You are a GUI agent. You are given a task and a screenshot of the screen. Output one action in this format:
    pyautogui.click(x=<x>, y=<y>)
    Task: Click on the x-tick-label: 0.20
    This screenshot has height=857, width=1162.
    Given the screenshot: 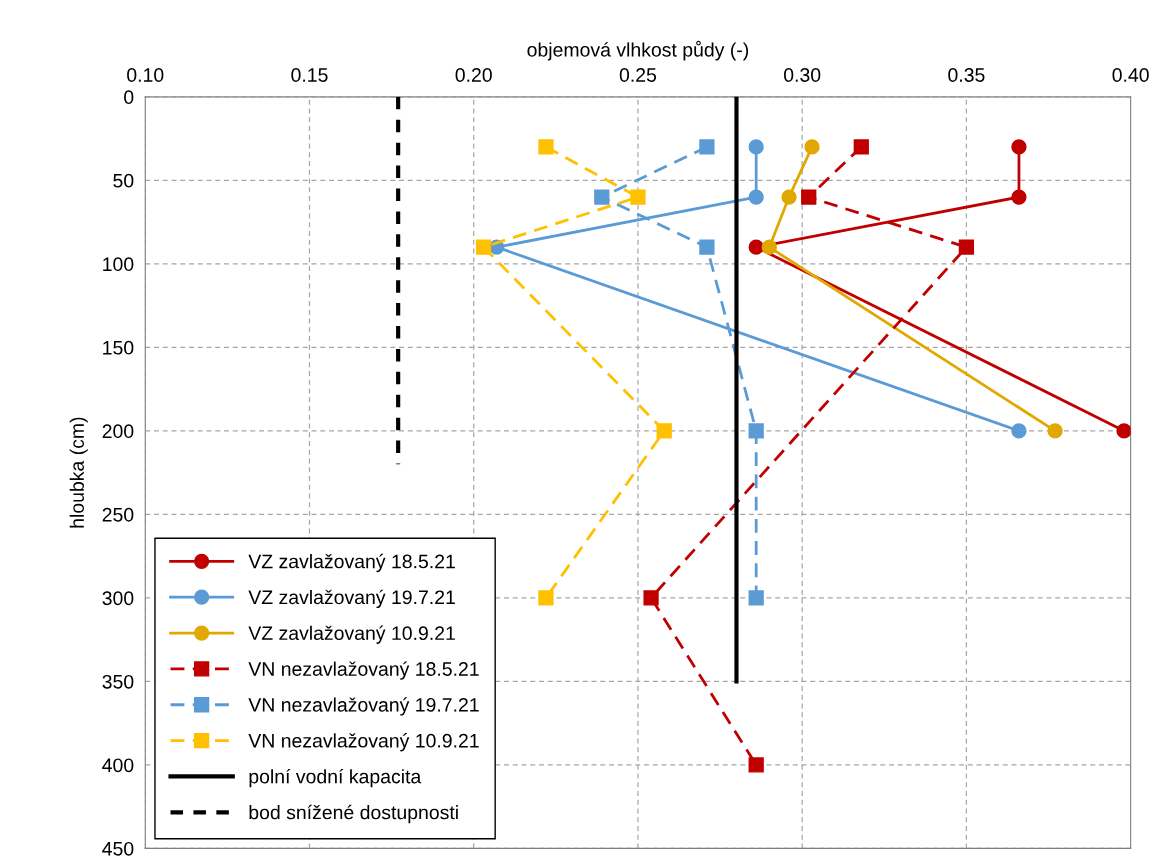 What is the action you would take?
    pyautogui.click(x=473, y=75)
    